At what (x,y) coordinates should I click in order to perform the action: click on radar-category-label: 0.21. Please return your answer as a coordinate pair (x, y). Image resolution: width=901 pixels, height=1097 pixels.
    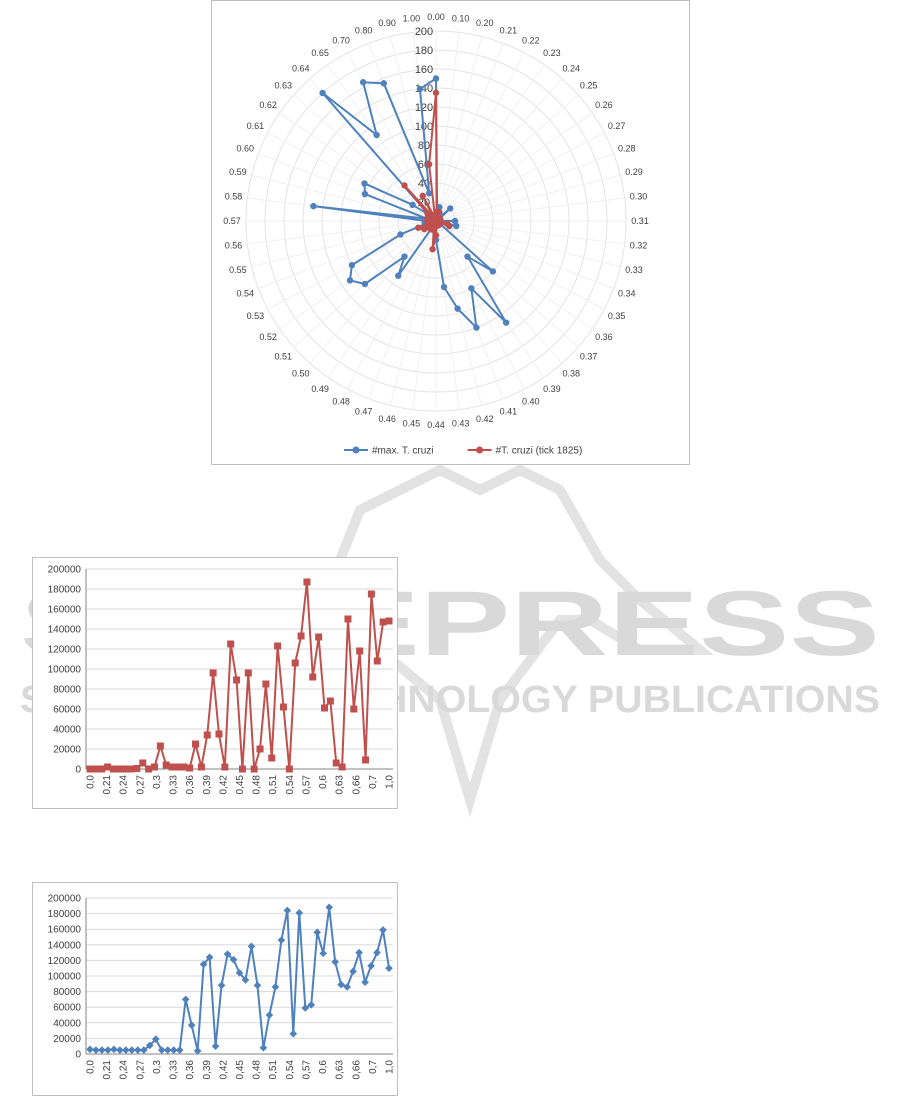
    Looking at the image, I should click on (509, 30).